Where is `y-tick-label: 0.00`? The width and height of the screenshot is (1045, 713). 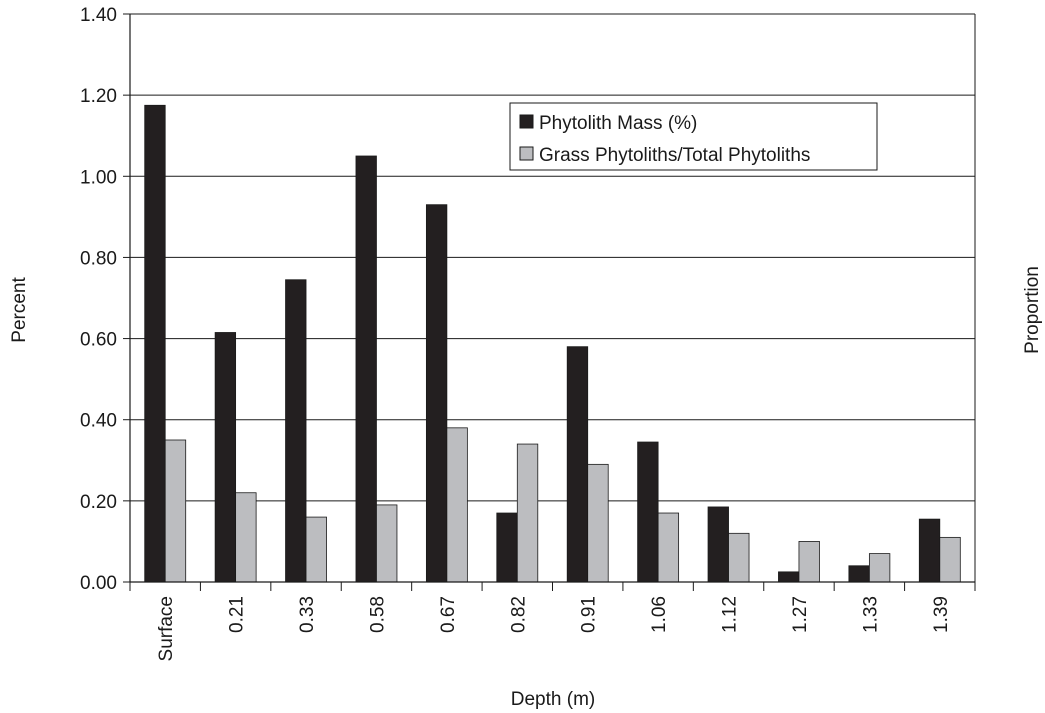 y-tick-label: 0.00 is located at coordinates (98, 583).